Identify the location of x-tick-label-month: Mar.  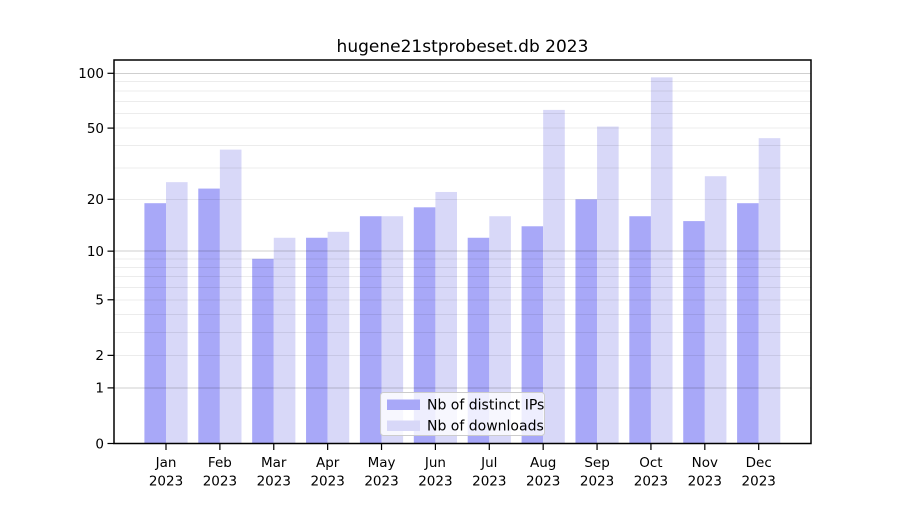
(274, 463).